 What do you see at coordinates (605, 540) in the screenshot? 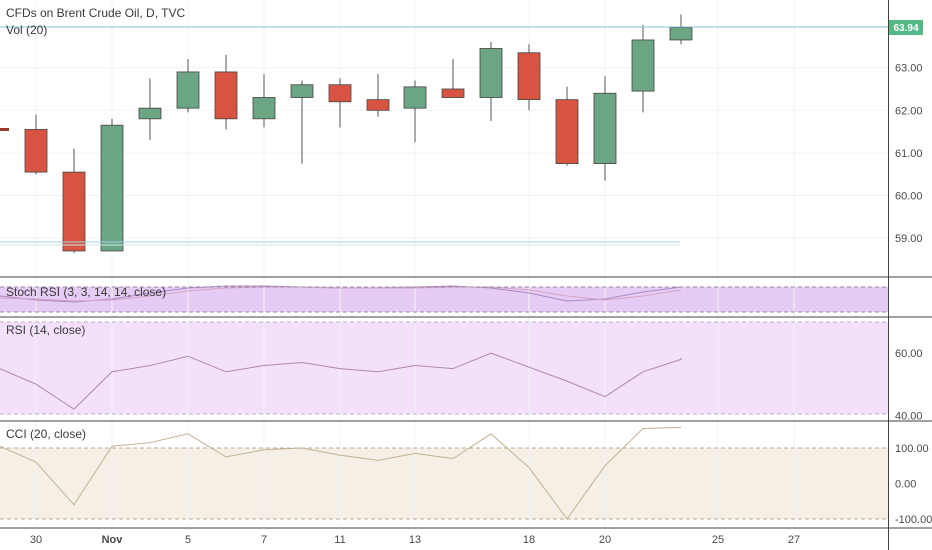
I see `time-tick-label: 20` at bounding box center [605, 540].